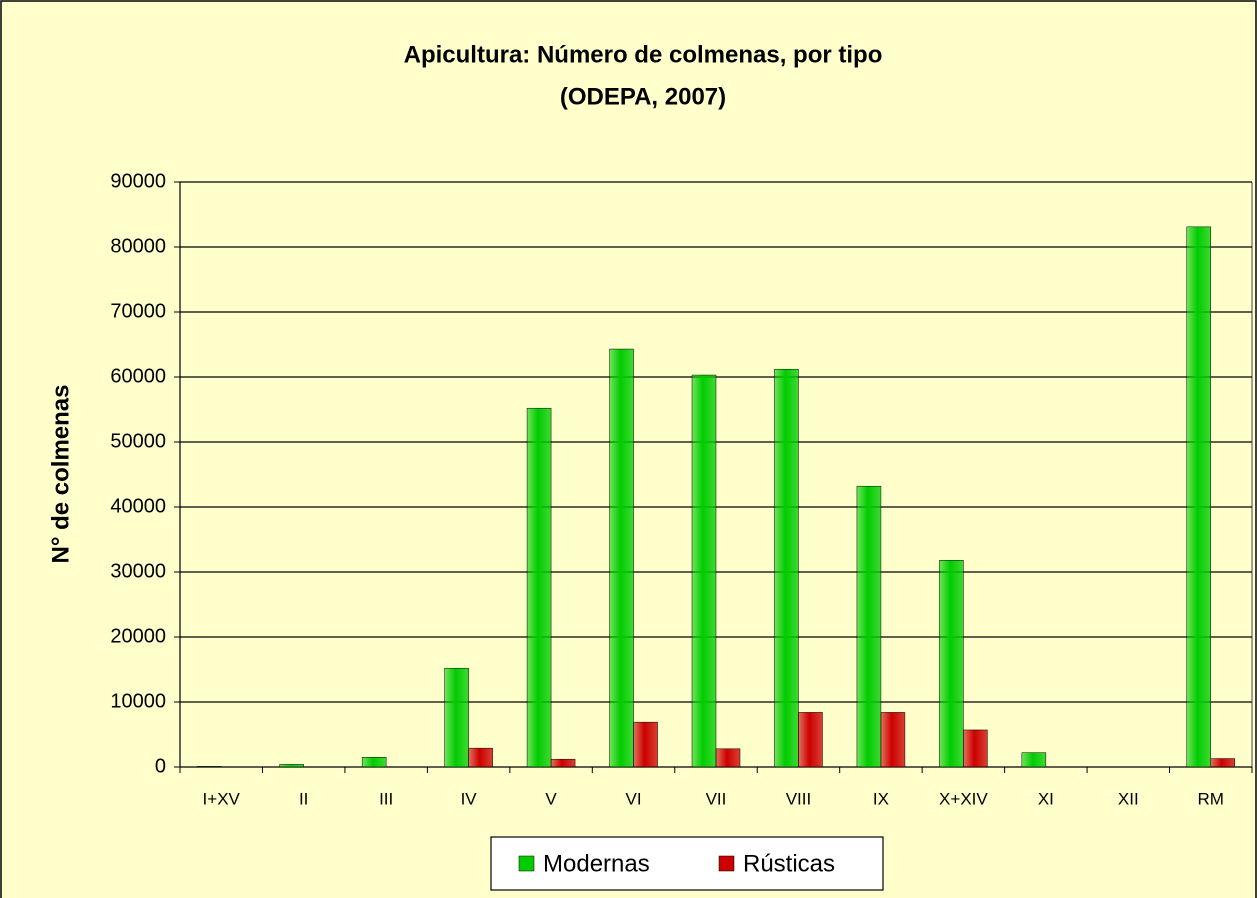 This screenshot has height=898, width=1257. I want to click on x-tick-label: IX, so click(881, 798).